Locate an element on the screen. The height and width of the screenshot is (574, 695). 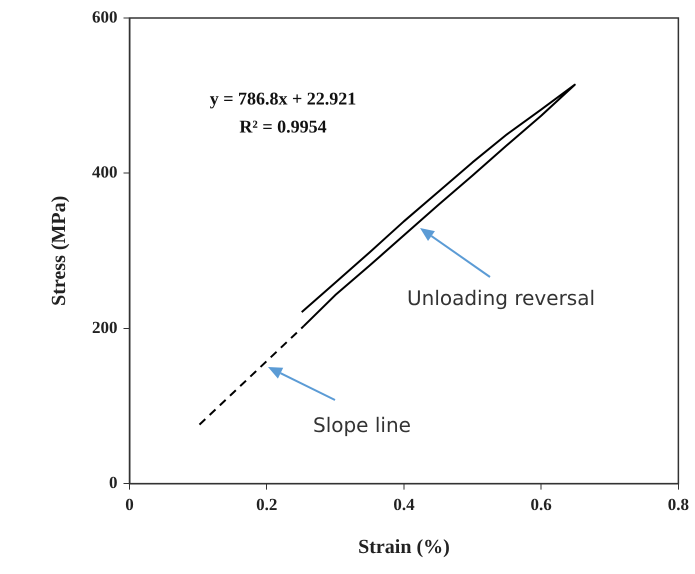
y-tick-label: 600 is located at coordinates (105, 16).